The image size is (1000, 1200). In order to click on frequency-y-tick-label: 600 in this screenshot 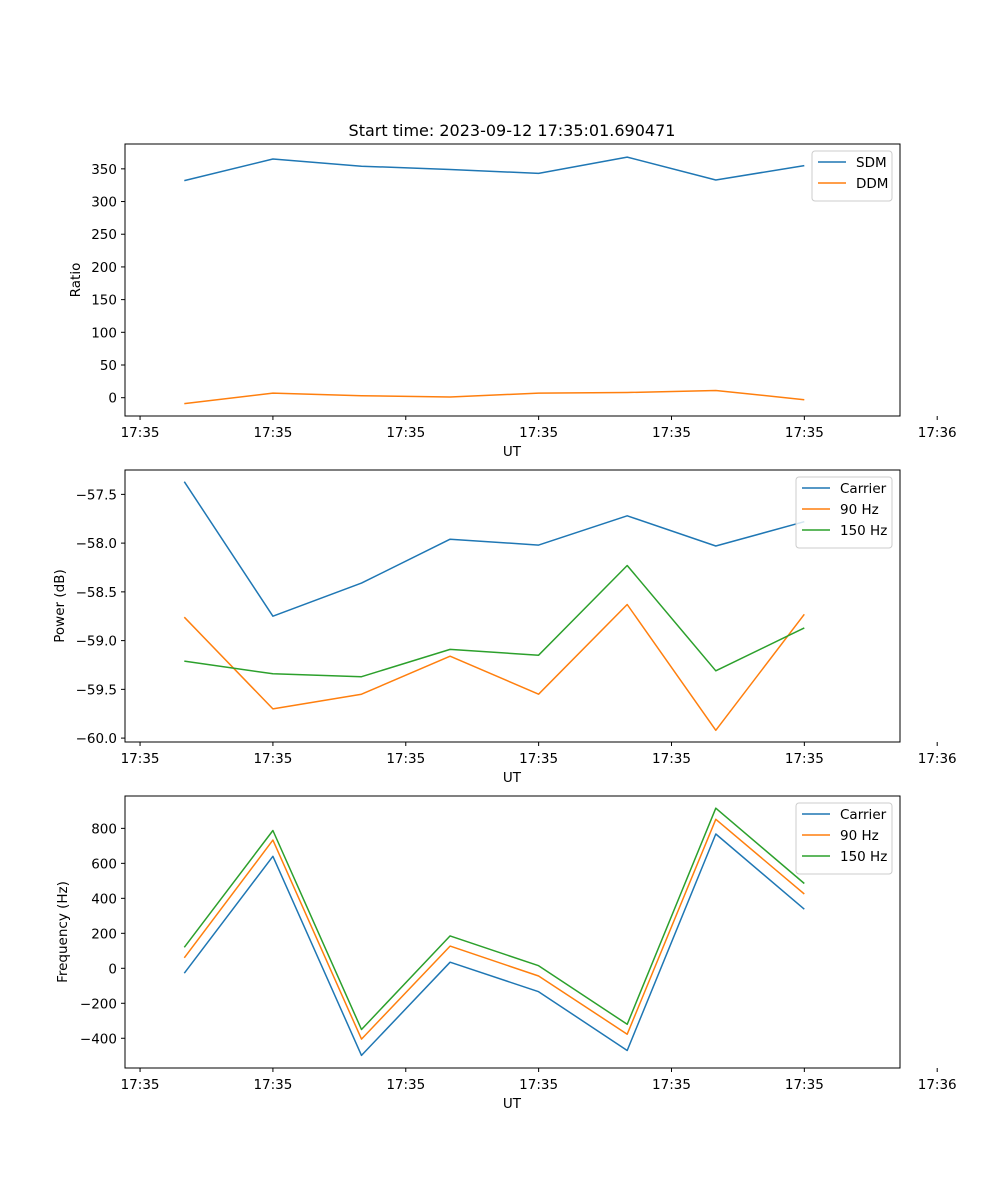, I will do `click(104, 864)`.